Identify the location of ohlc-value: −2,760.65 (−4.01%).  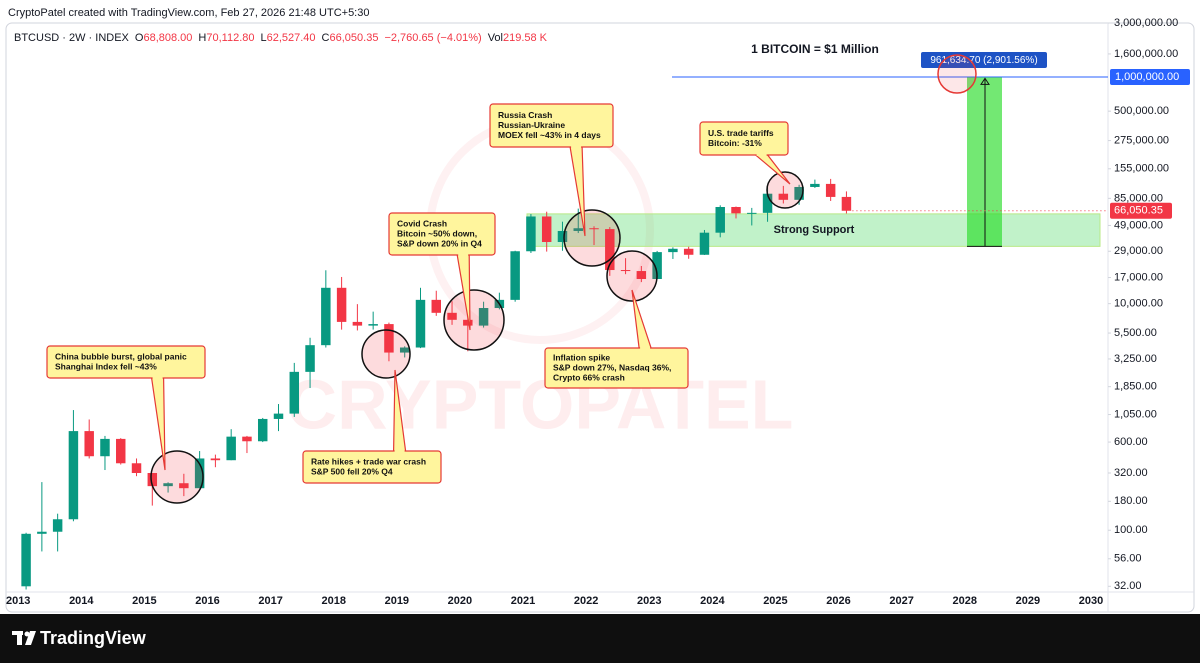
(432, 38).